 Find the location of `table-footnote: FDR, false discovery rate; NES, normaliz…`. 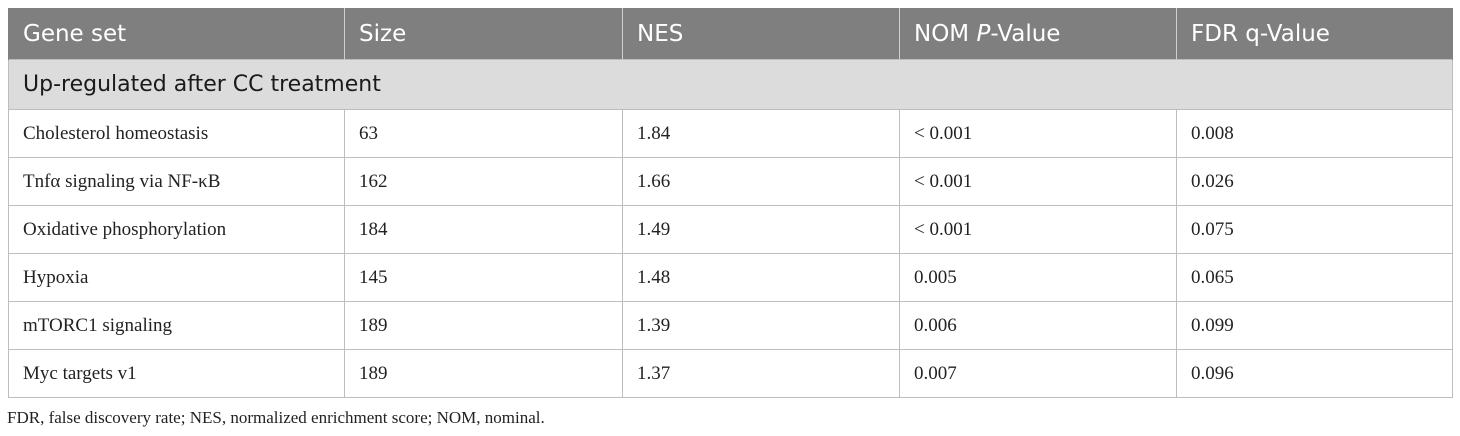

table-footnote: FDR, false discovery rate; NES, normaliz… is located at coordinates (276, 417).